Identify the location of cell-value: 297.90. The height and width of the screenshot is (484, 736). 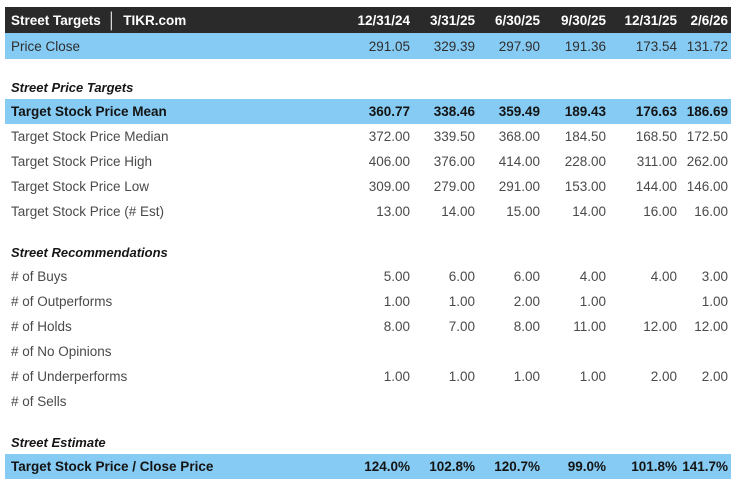
(510, 46).